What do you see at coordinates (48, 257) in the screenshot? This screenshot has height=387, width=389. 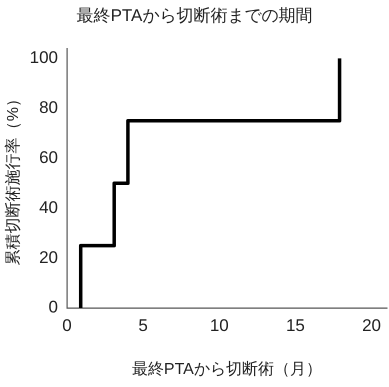 I see `y-tick-label: 20` at bounding box center [48, 257].